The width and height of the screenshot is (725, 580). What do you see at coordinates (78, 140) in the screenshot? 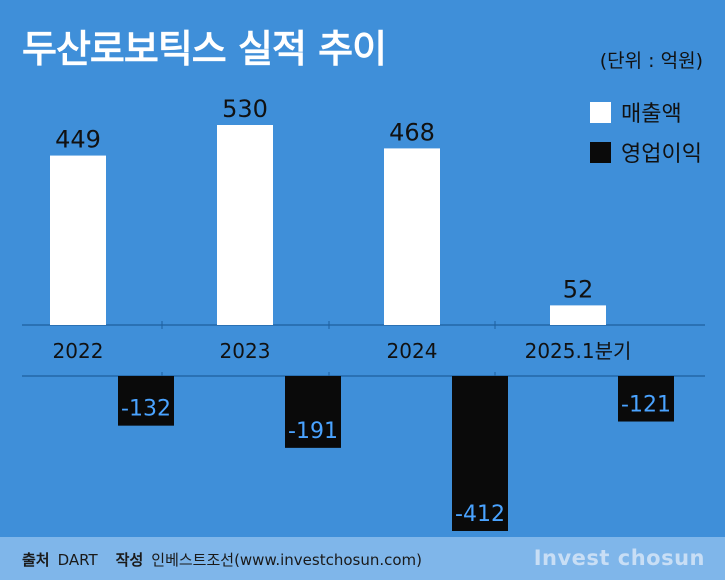
I see `revenue-value-label-0: 449` at bounding box center [78, 140].